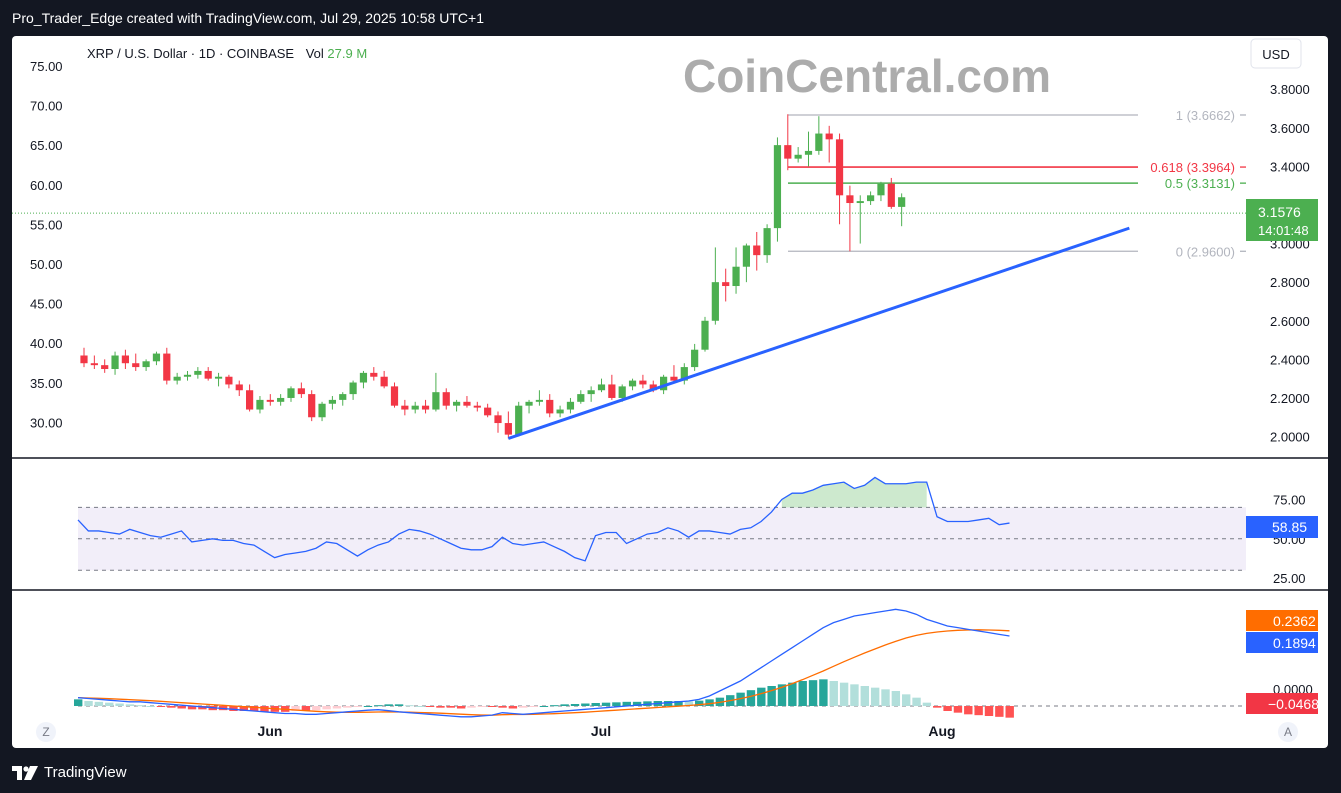  I want to click on rsi-line, so click(543, 519).